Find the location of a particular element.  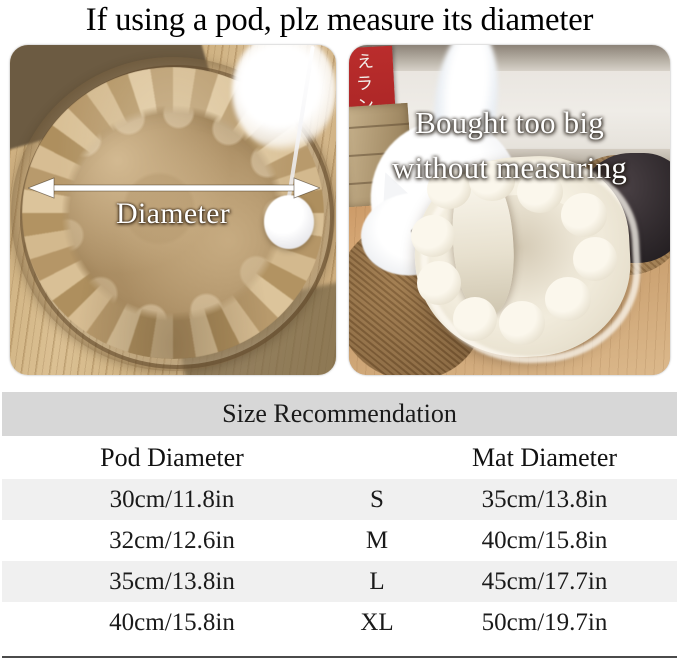

poster-glyph-2: ラ is located at coordinates (364, 84).